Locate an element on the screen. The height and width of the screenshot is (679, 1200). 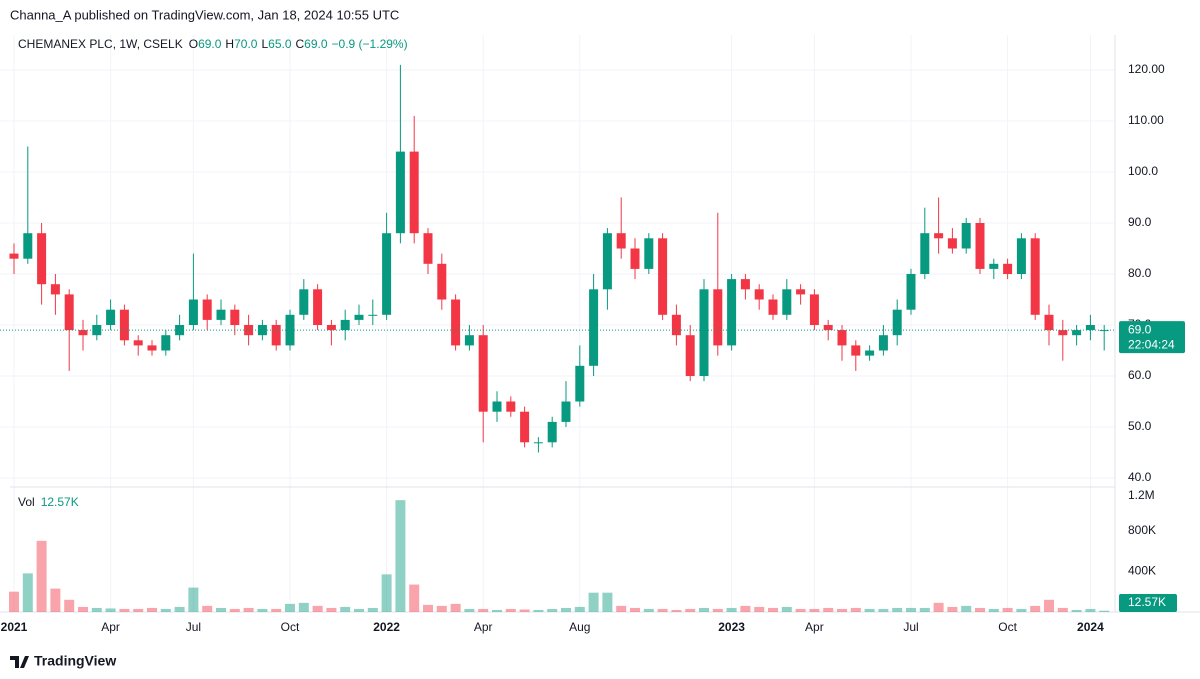
x-tick-label: 2022 is located at coordinates (386, 627).